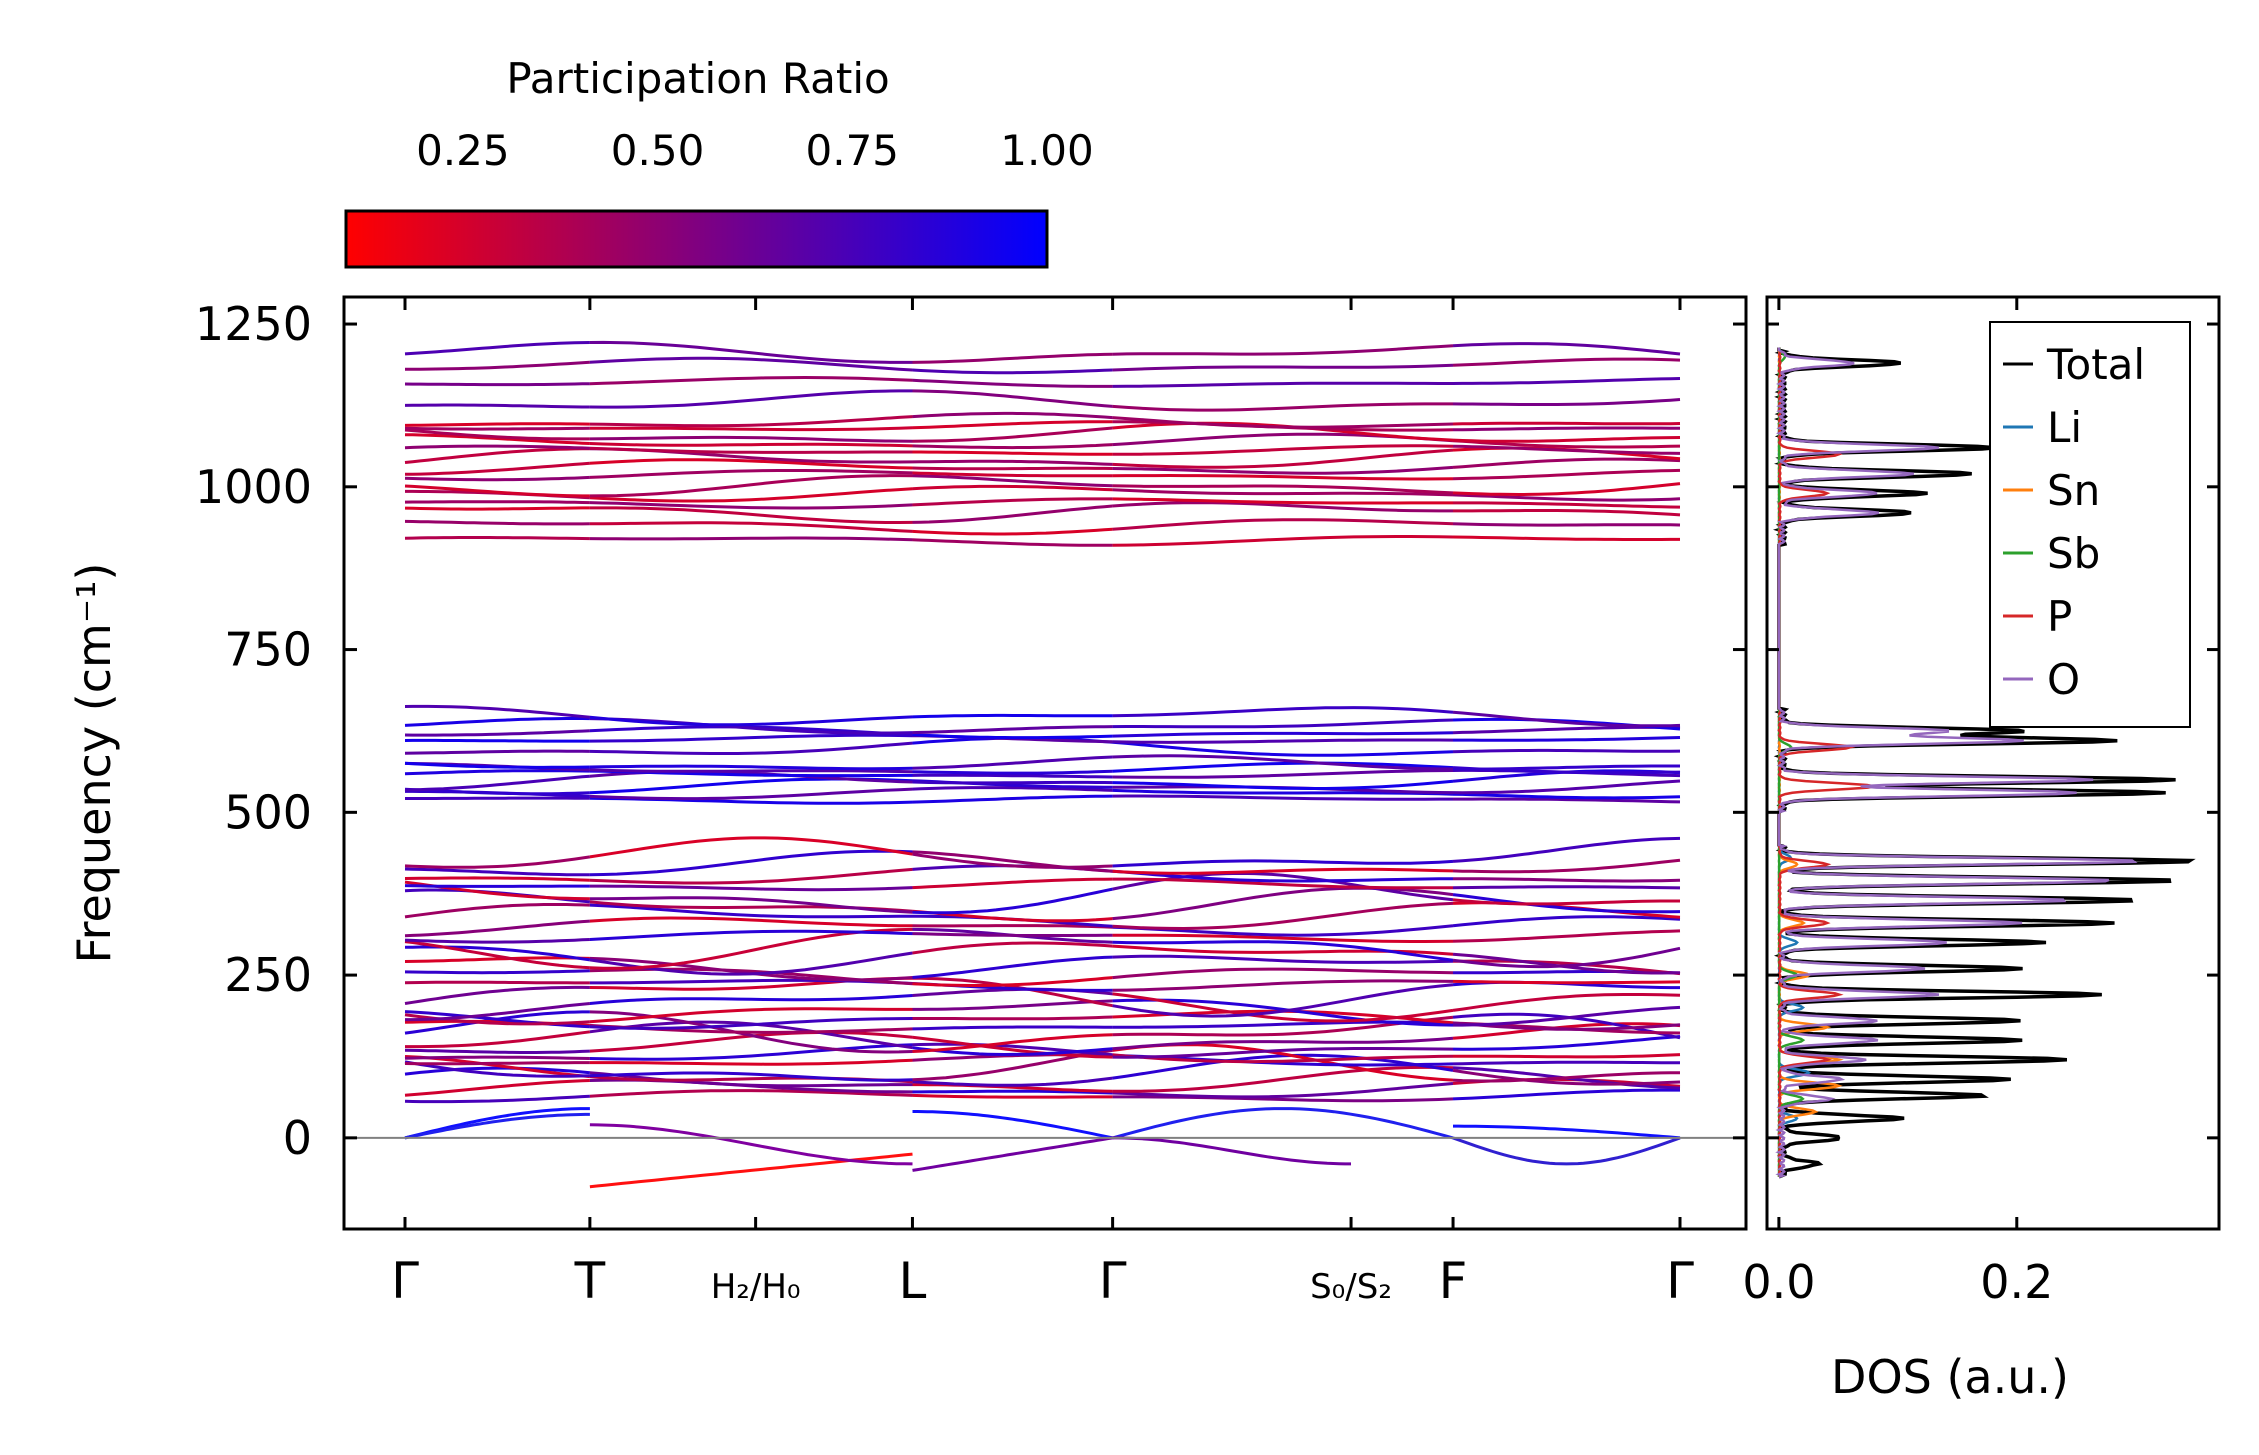  I want to click on dos-o-line, so click(1956, 763).